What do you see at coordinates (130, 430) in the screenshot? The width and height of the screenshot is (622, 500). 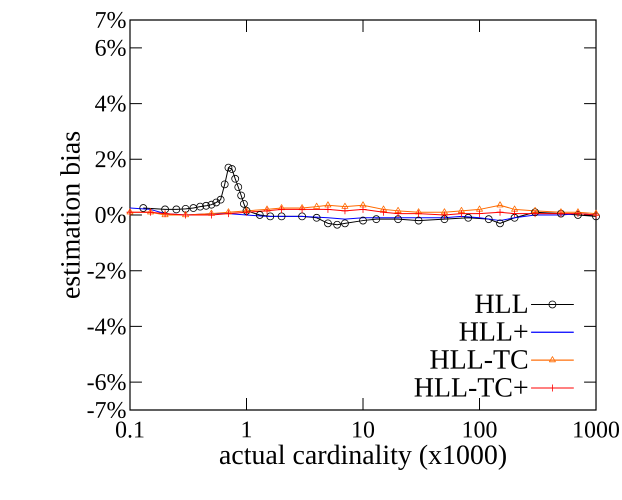 I see `x-tick-label: 0.1` at bounding box center [130, 430].